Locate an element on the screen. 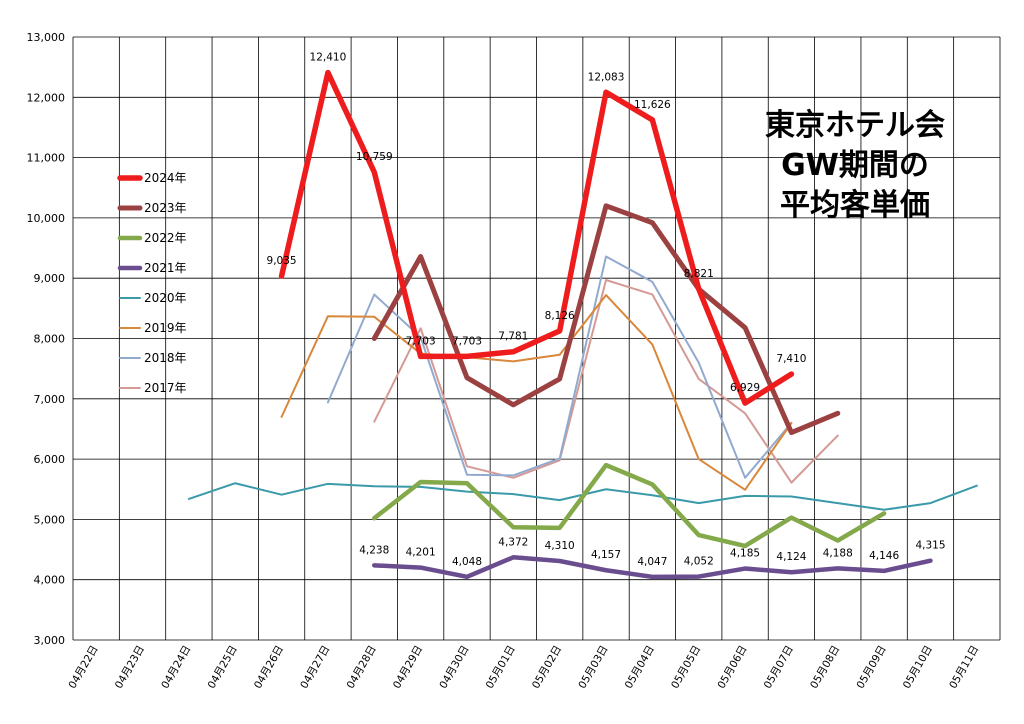 This screenshot has height=724, width=1024. y-tick-label: 4,000 is located at coordinates (50, 580).